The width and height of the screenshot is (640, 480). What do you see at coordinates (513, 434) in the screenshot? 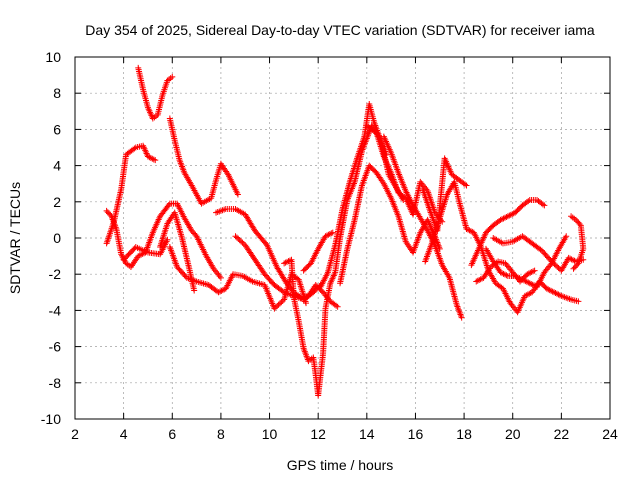
I see `x-tick-label: 20` at bounding box center [513, 434].